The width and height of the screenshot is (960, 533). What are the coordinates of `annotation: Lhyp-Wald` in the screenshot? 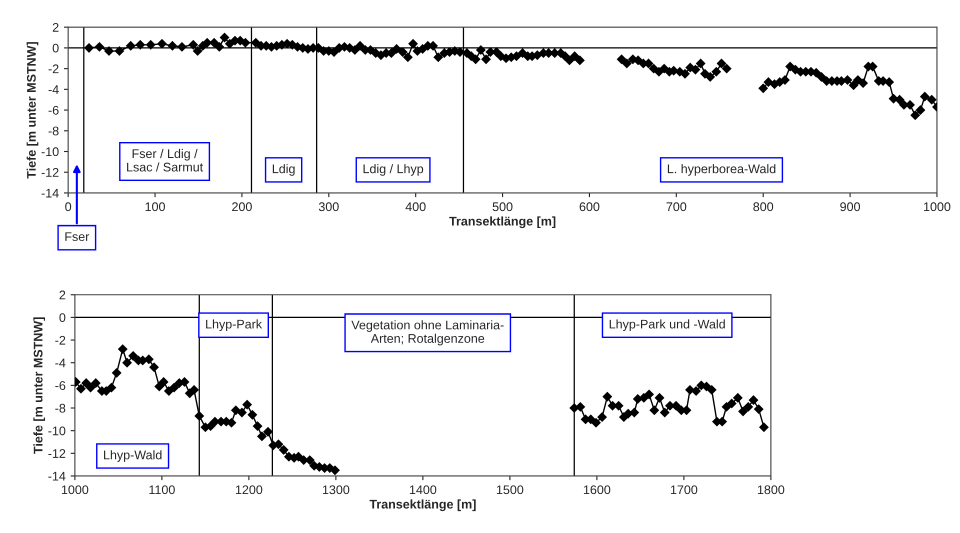 It's located at (133, 456).